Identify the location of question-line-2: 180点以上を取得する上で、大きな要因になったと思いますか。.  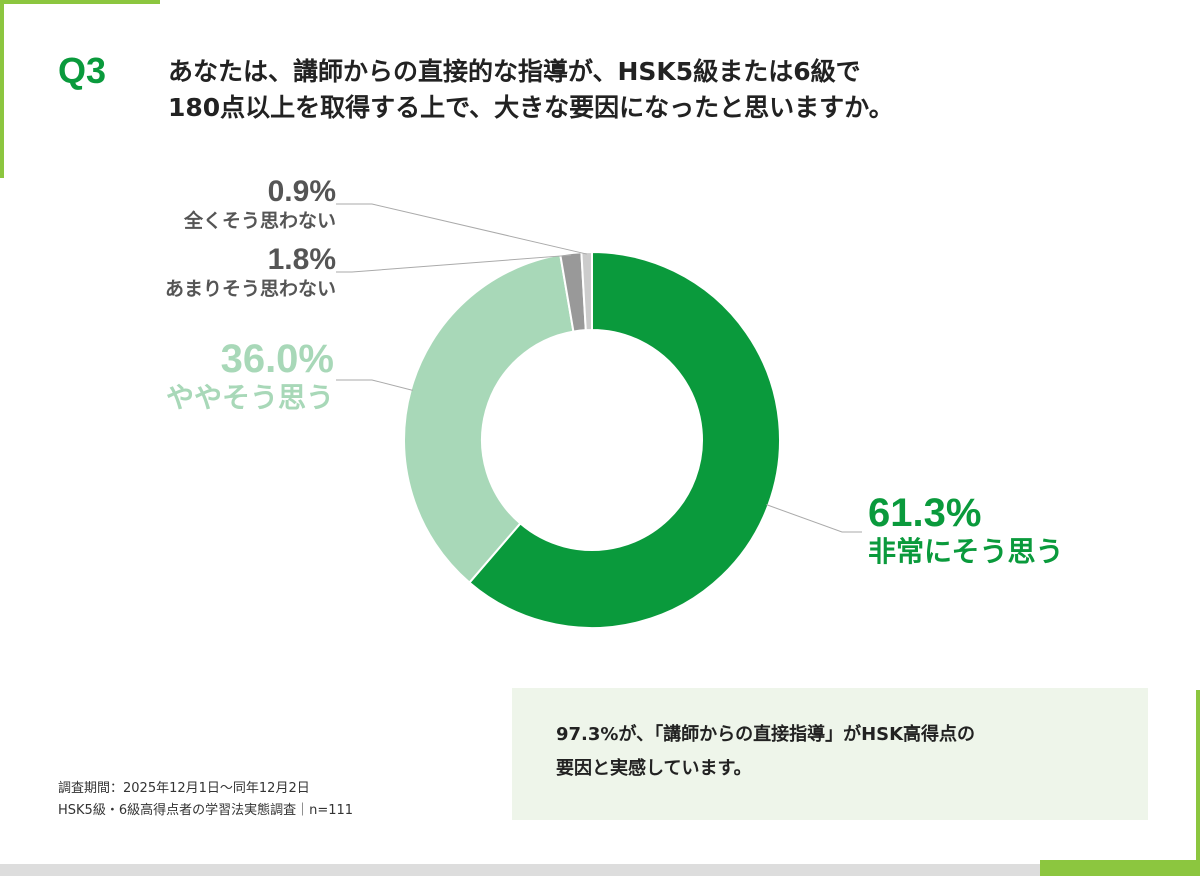
(531, 107).